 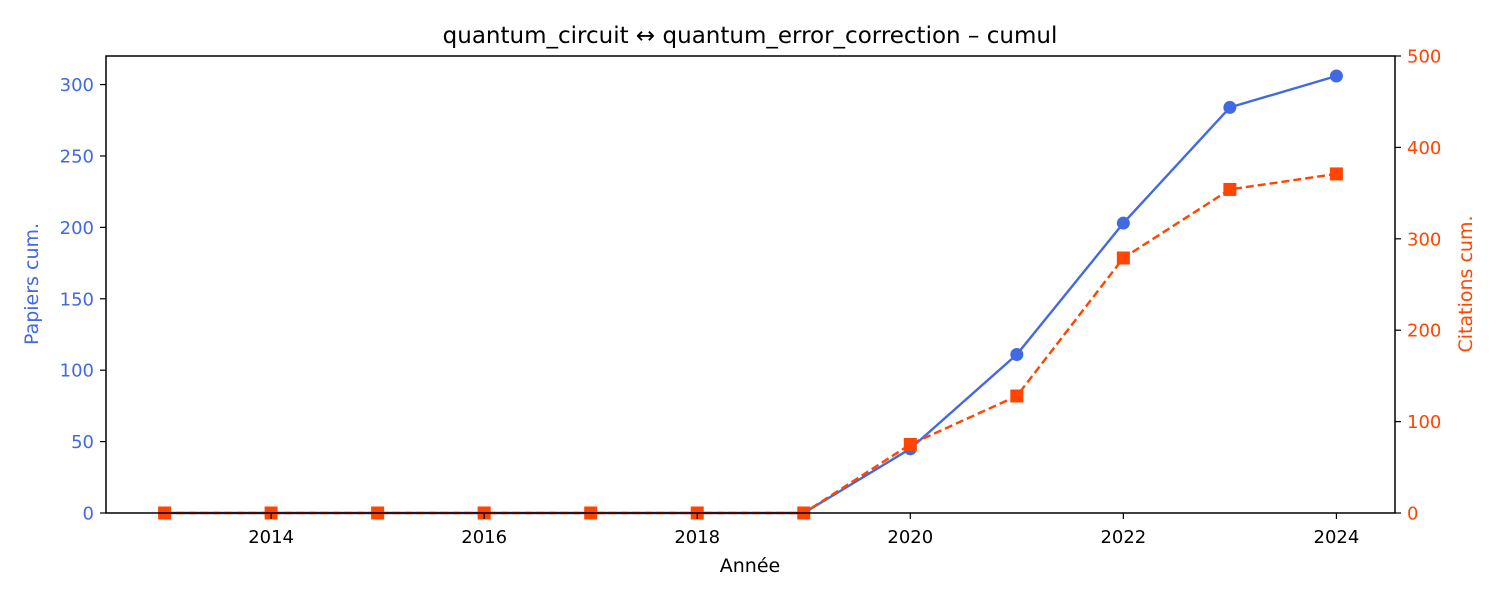 What do you see at coordinates (271, 537) in the screenshot?
I see `x-tick-label: 2014` at bounding box center [271, 537].